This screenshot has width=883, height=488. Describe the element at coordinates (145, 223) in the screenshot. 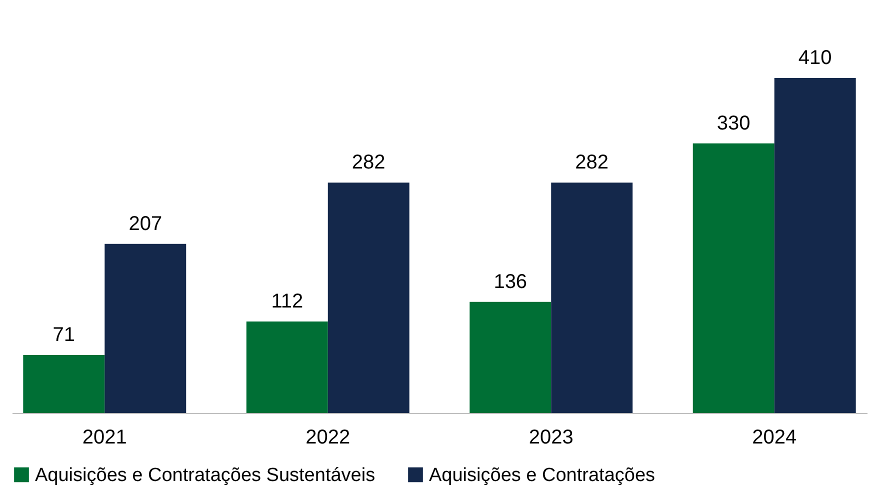

I see `data-label: 207` at that location.